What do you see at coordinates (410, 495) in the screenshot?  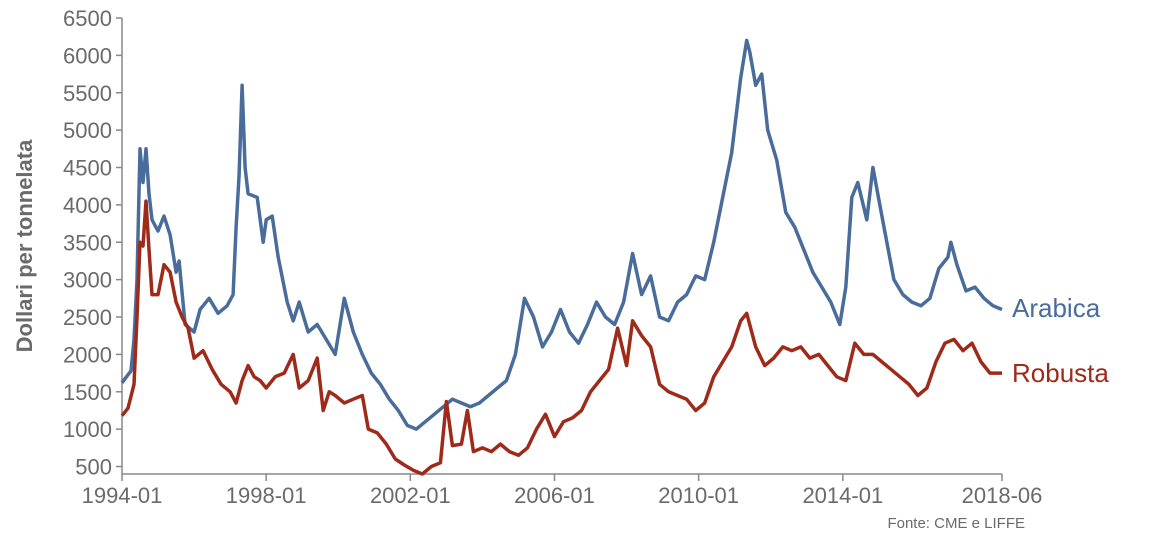 I see `x-tick-label: 2002-01` at bounding box center [410, 495].